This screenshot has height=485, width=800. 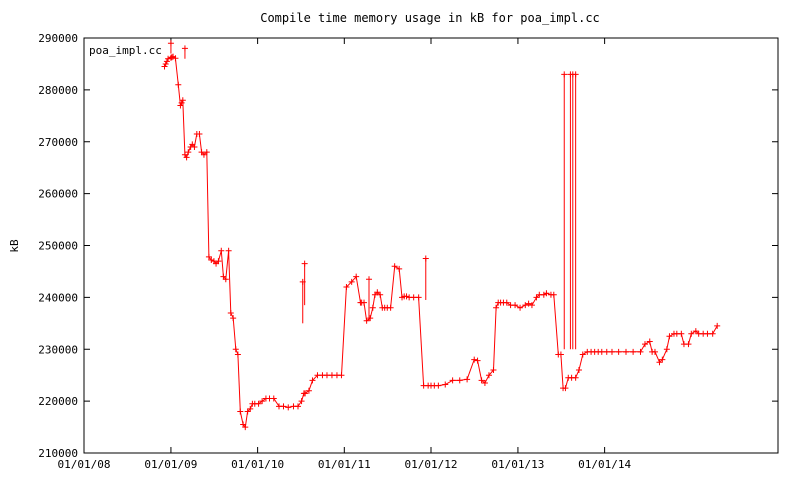 I want to click on y-tick-label: 220000, so click(x=58, y=401).